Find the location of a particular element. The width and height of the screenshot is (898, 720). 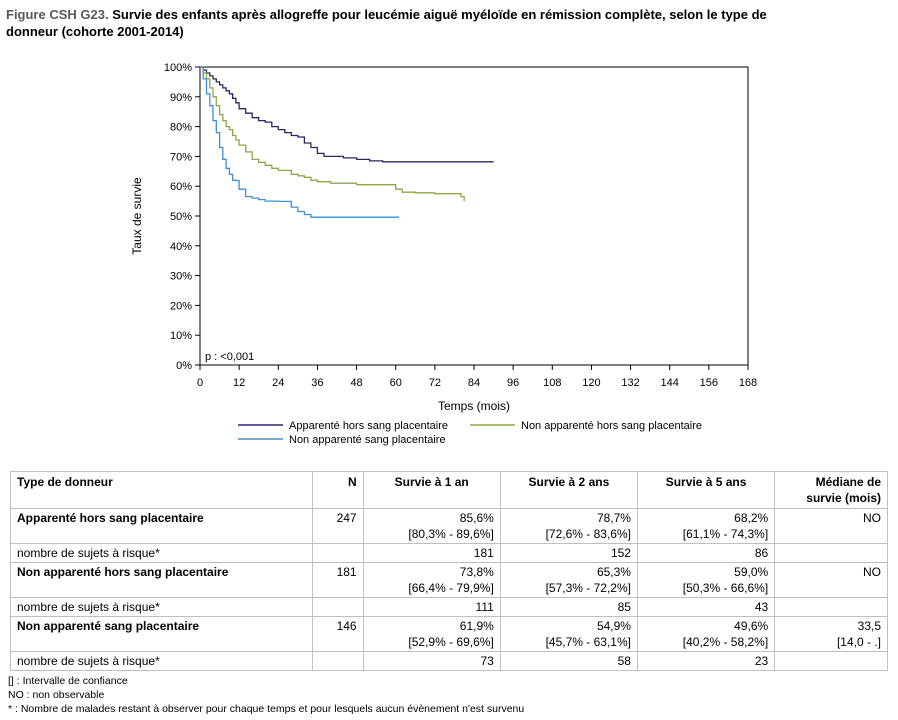

x-tick-label: 96 is located at coordinates (513, 383).